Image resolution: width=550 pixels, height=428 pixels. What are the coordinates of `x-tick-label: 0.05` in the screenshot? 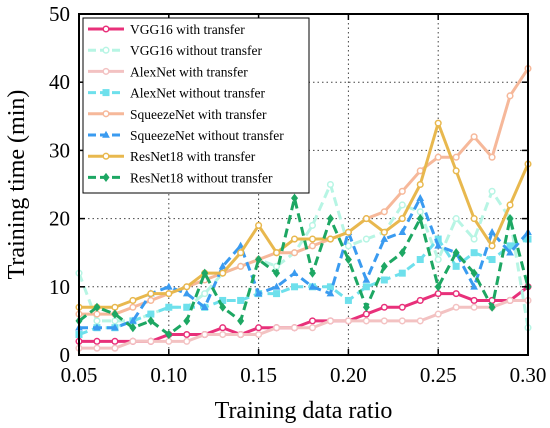 It's located at (79, 375).